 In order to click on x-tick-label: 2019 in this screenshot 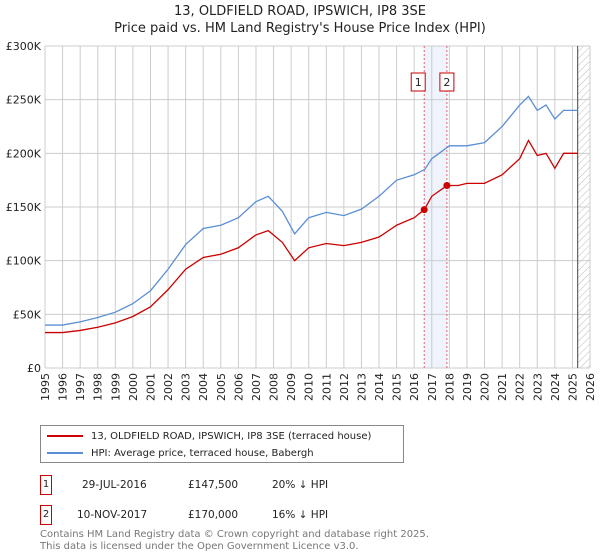, I will do `click(467, 387)`.